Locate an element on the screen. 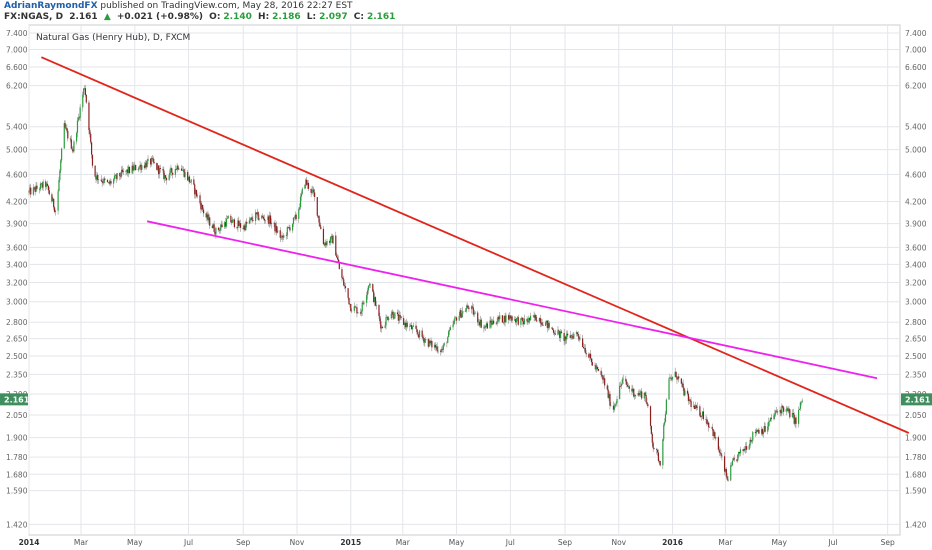 The width and height of the screenshot is (932, 550). y-tick-label-right: 1.900 is located at coordinates (916, 438).